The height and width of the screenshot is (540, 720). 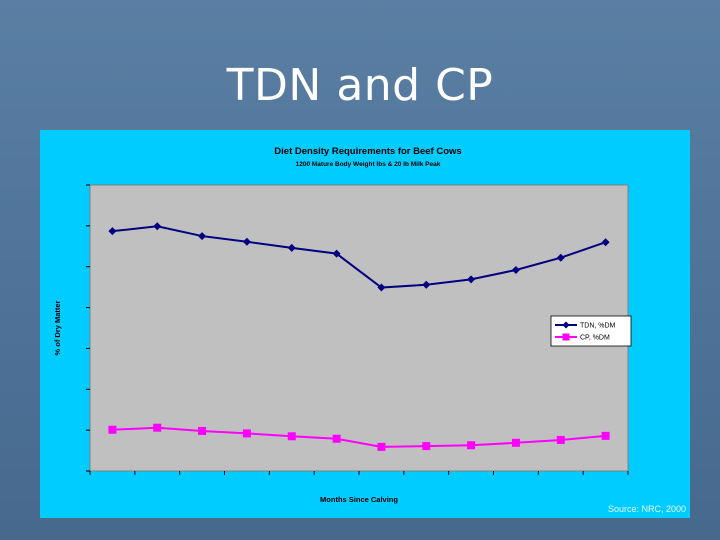 I want to click on legend-box, so click(x=591, y=331).